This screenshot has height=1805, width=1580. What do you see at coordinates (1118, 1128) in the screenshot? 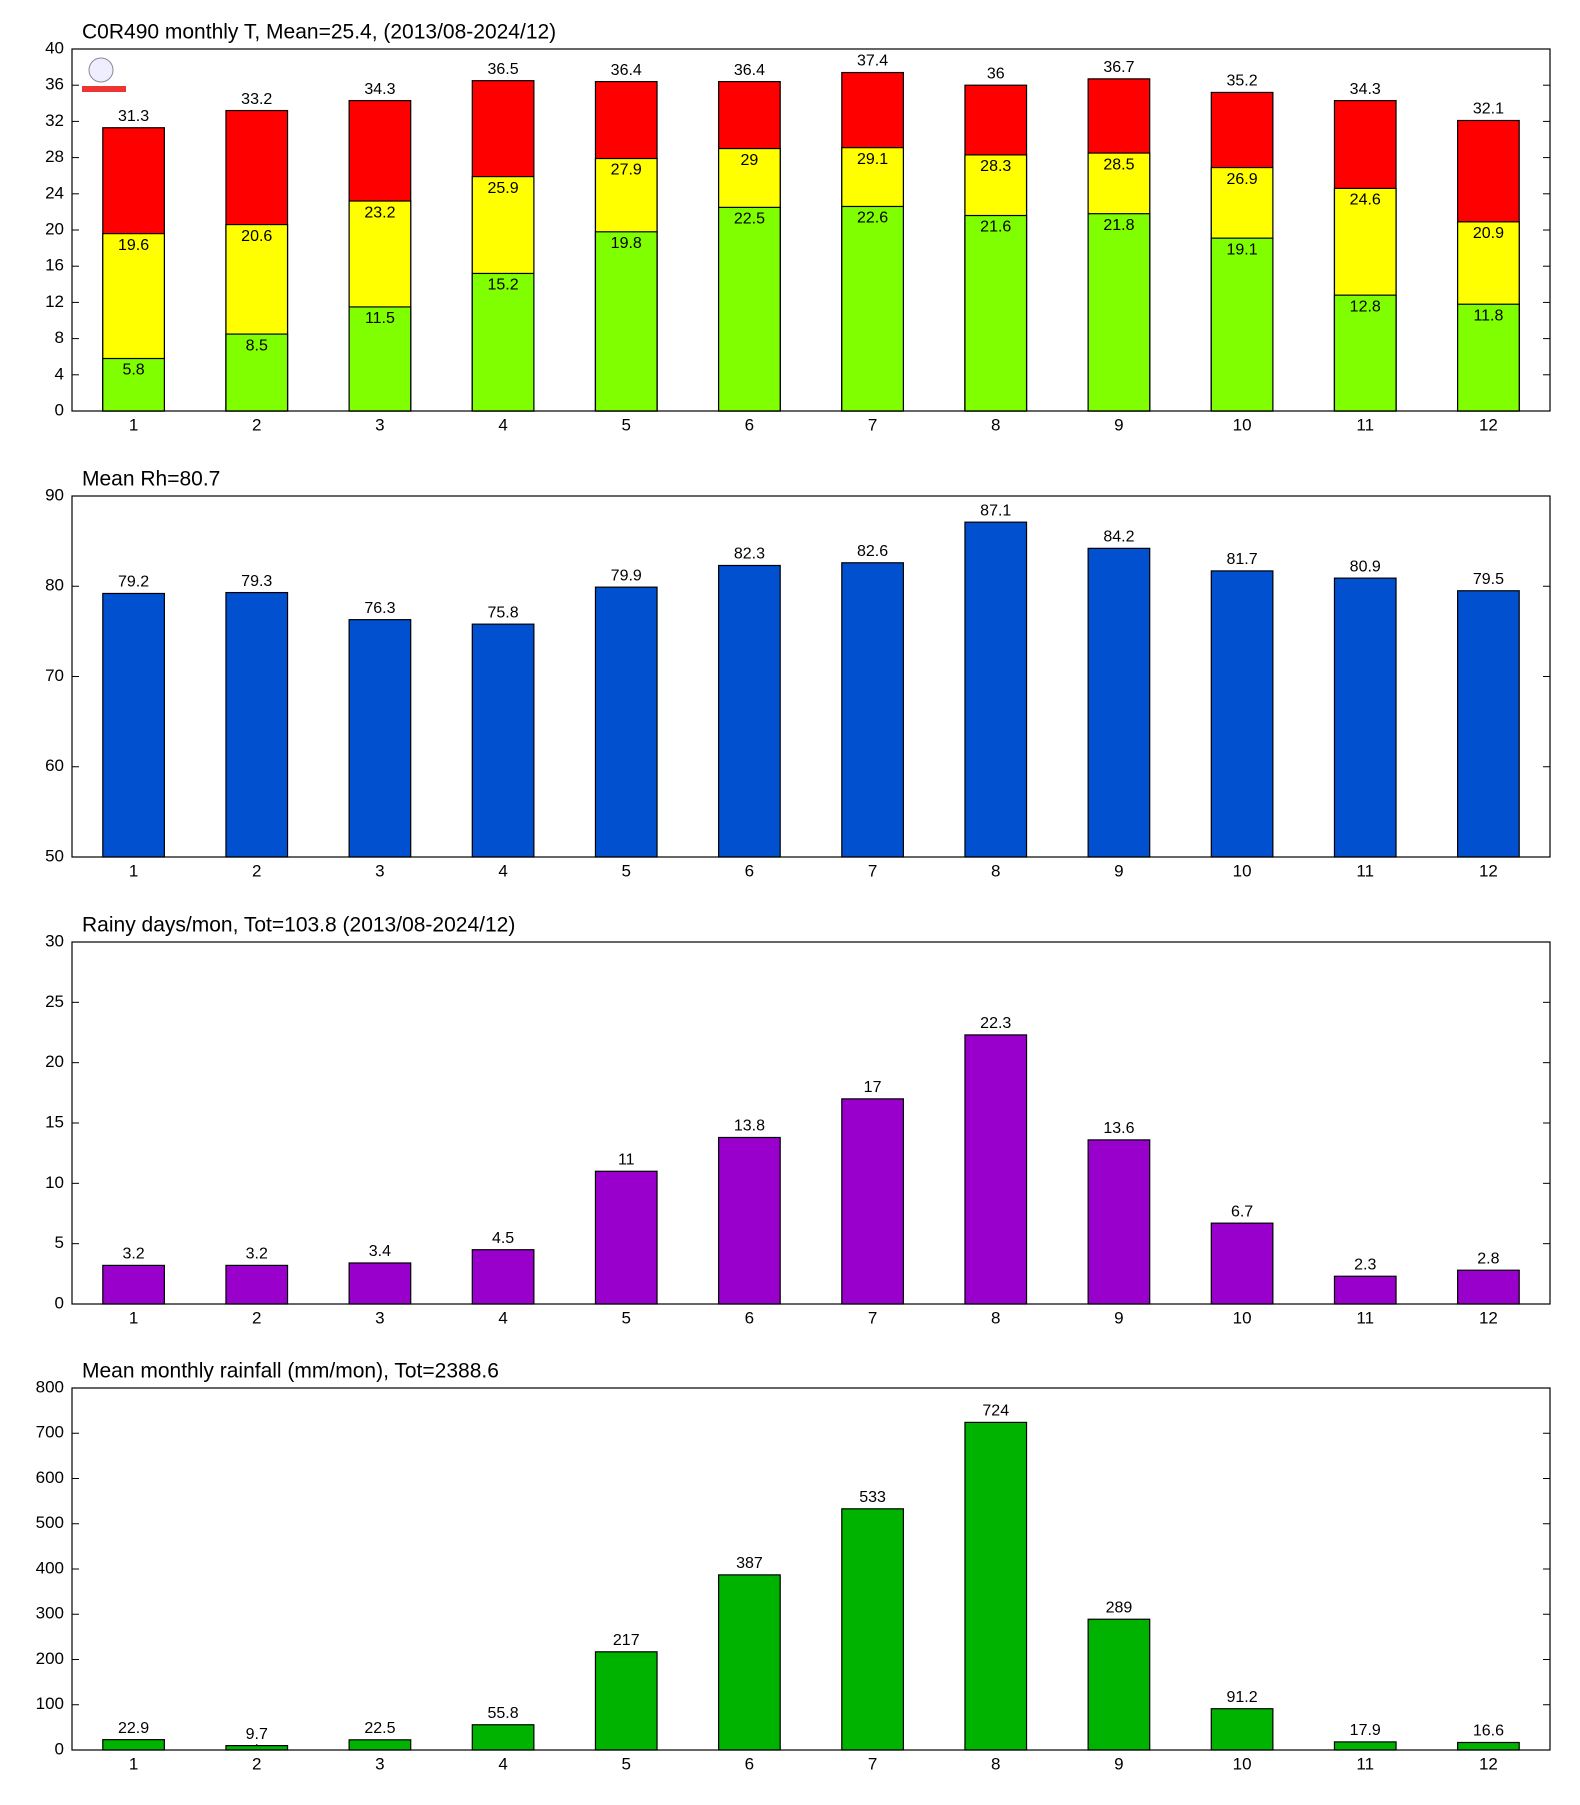
I see `value-label: 13.6` at bounding box center [1118, 1128].